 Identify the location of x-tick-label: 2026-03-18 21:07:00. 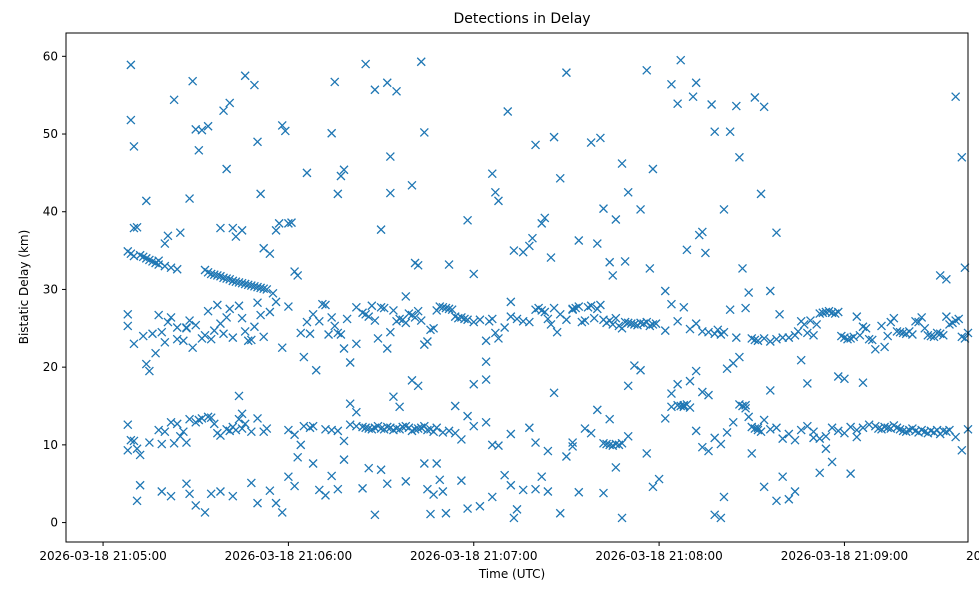
(473, 556).